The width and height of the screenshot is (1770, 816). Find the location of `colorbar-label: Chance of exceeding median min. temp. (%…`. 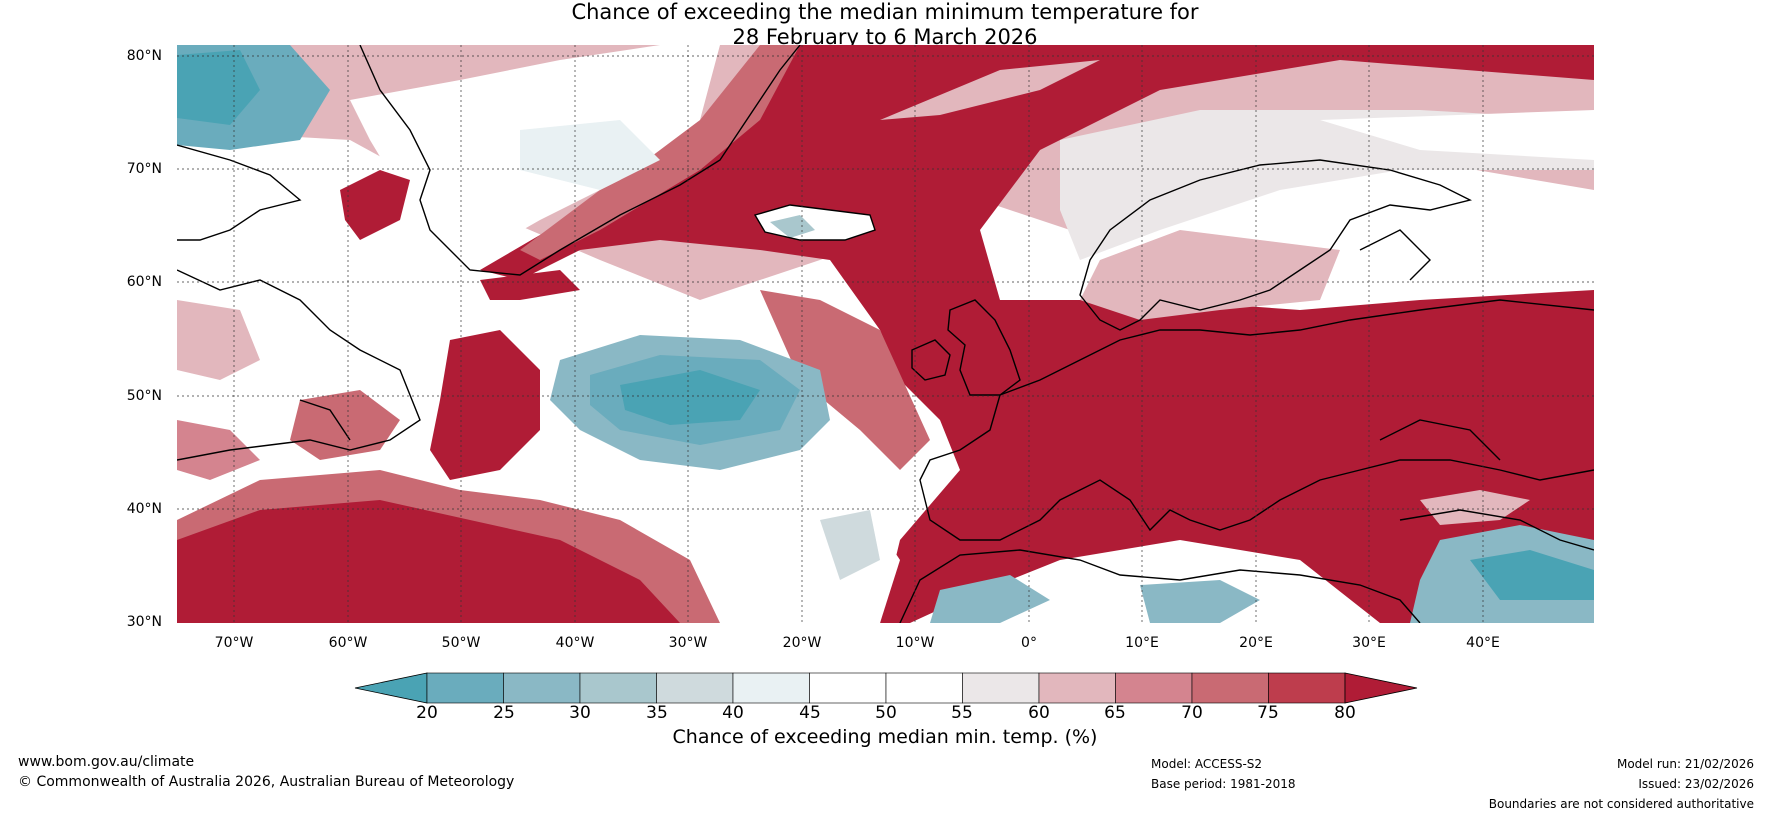

colorbar-label: Chance of exceeding median min. temp. (%… is located at coordinates (885, 737).